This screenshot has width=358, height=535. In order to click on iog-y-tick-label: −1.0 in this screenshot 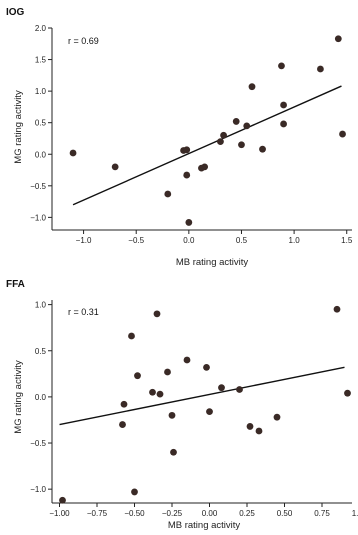, I will do `click(38, 217)`.